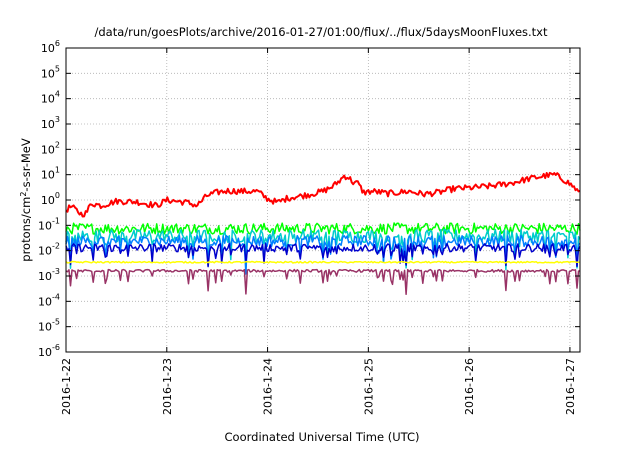  Describe the element at coordinates (49, 326) in the screenshot. I see `y-tick-label: 10⁻⁵` at that location.